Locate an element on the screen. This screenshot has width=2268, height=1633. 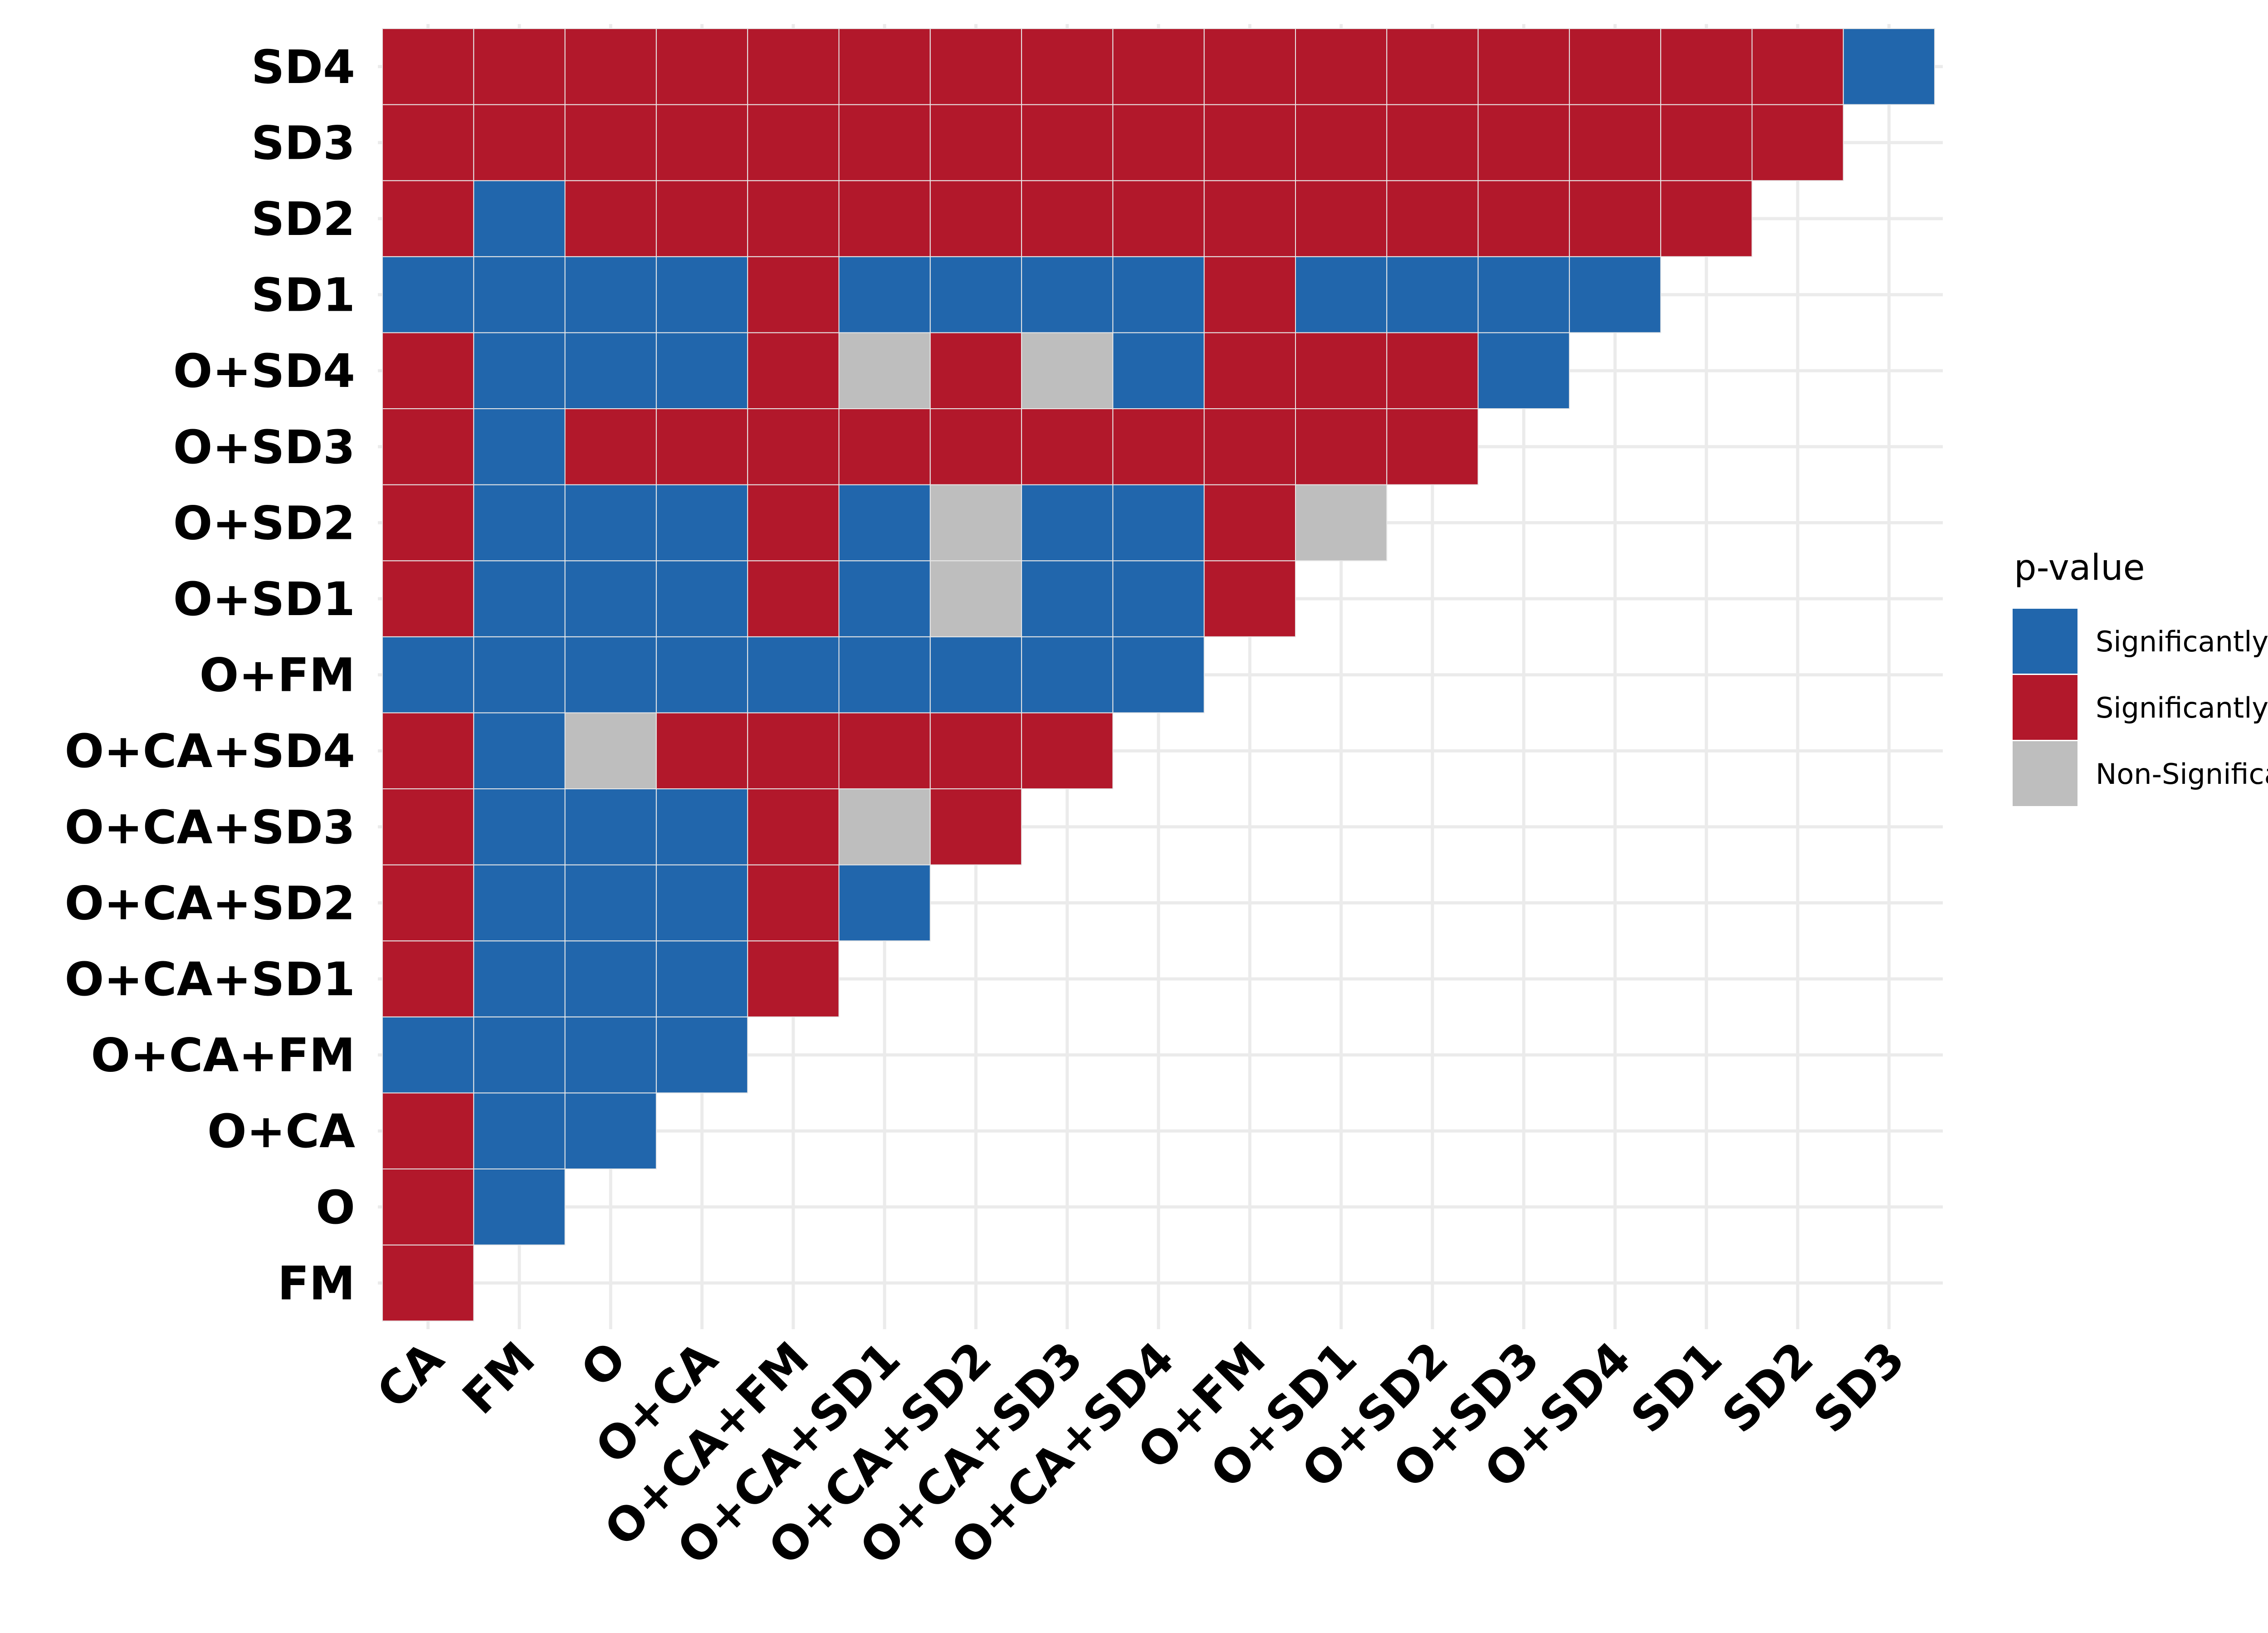
x-tick-label: CA is located at coordinates (411, 1375).